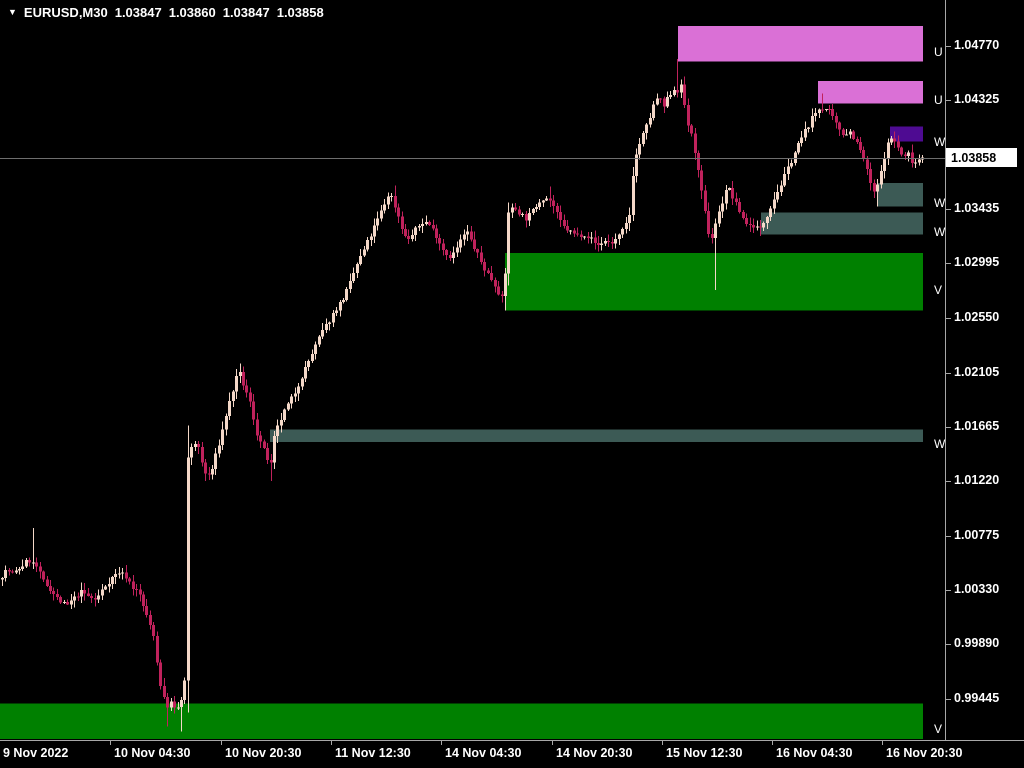 Image resolution: width=1024 pixels, height=768 pixels. I want to click on price-axis-label: 1.01665, so click(977, 426).